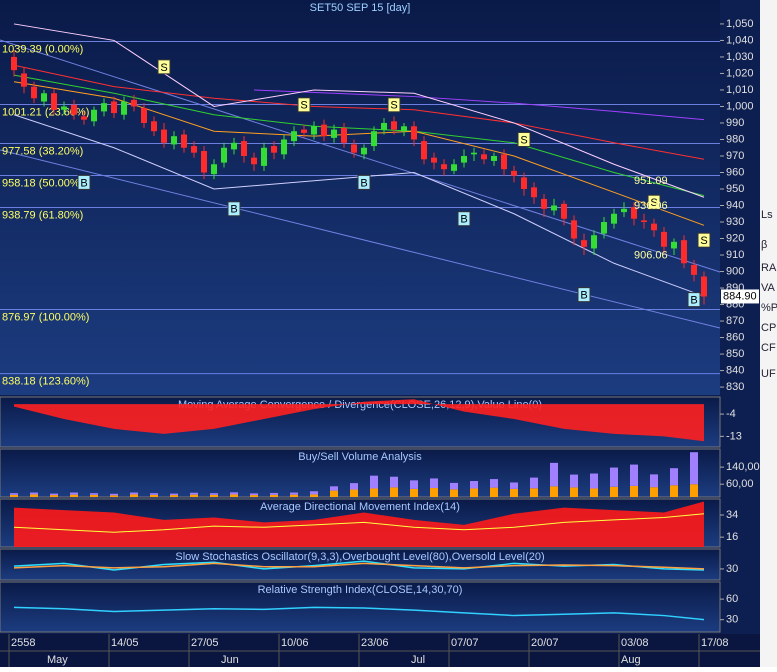  What do you see at coordinates (740, 24) in the screenshot?
I see `y-tick-label: 1,050` at bounding box center [740, 24].